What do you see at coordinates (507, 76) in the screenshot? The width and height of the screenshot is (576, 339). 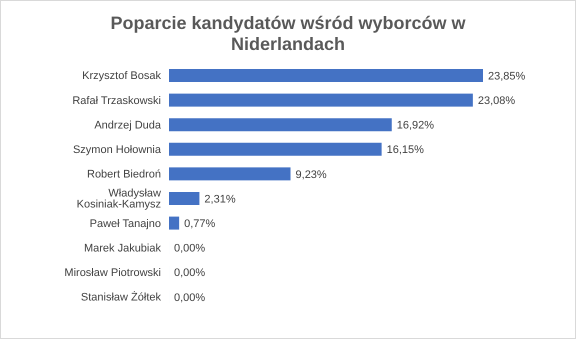 I see `data-label: 23,85%` at bounding box center [507, 76].